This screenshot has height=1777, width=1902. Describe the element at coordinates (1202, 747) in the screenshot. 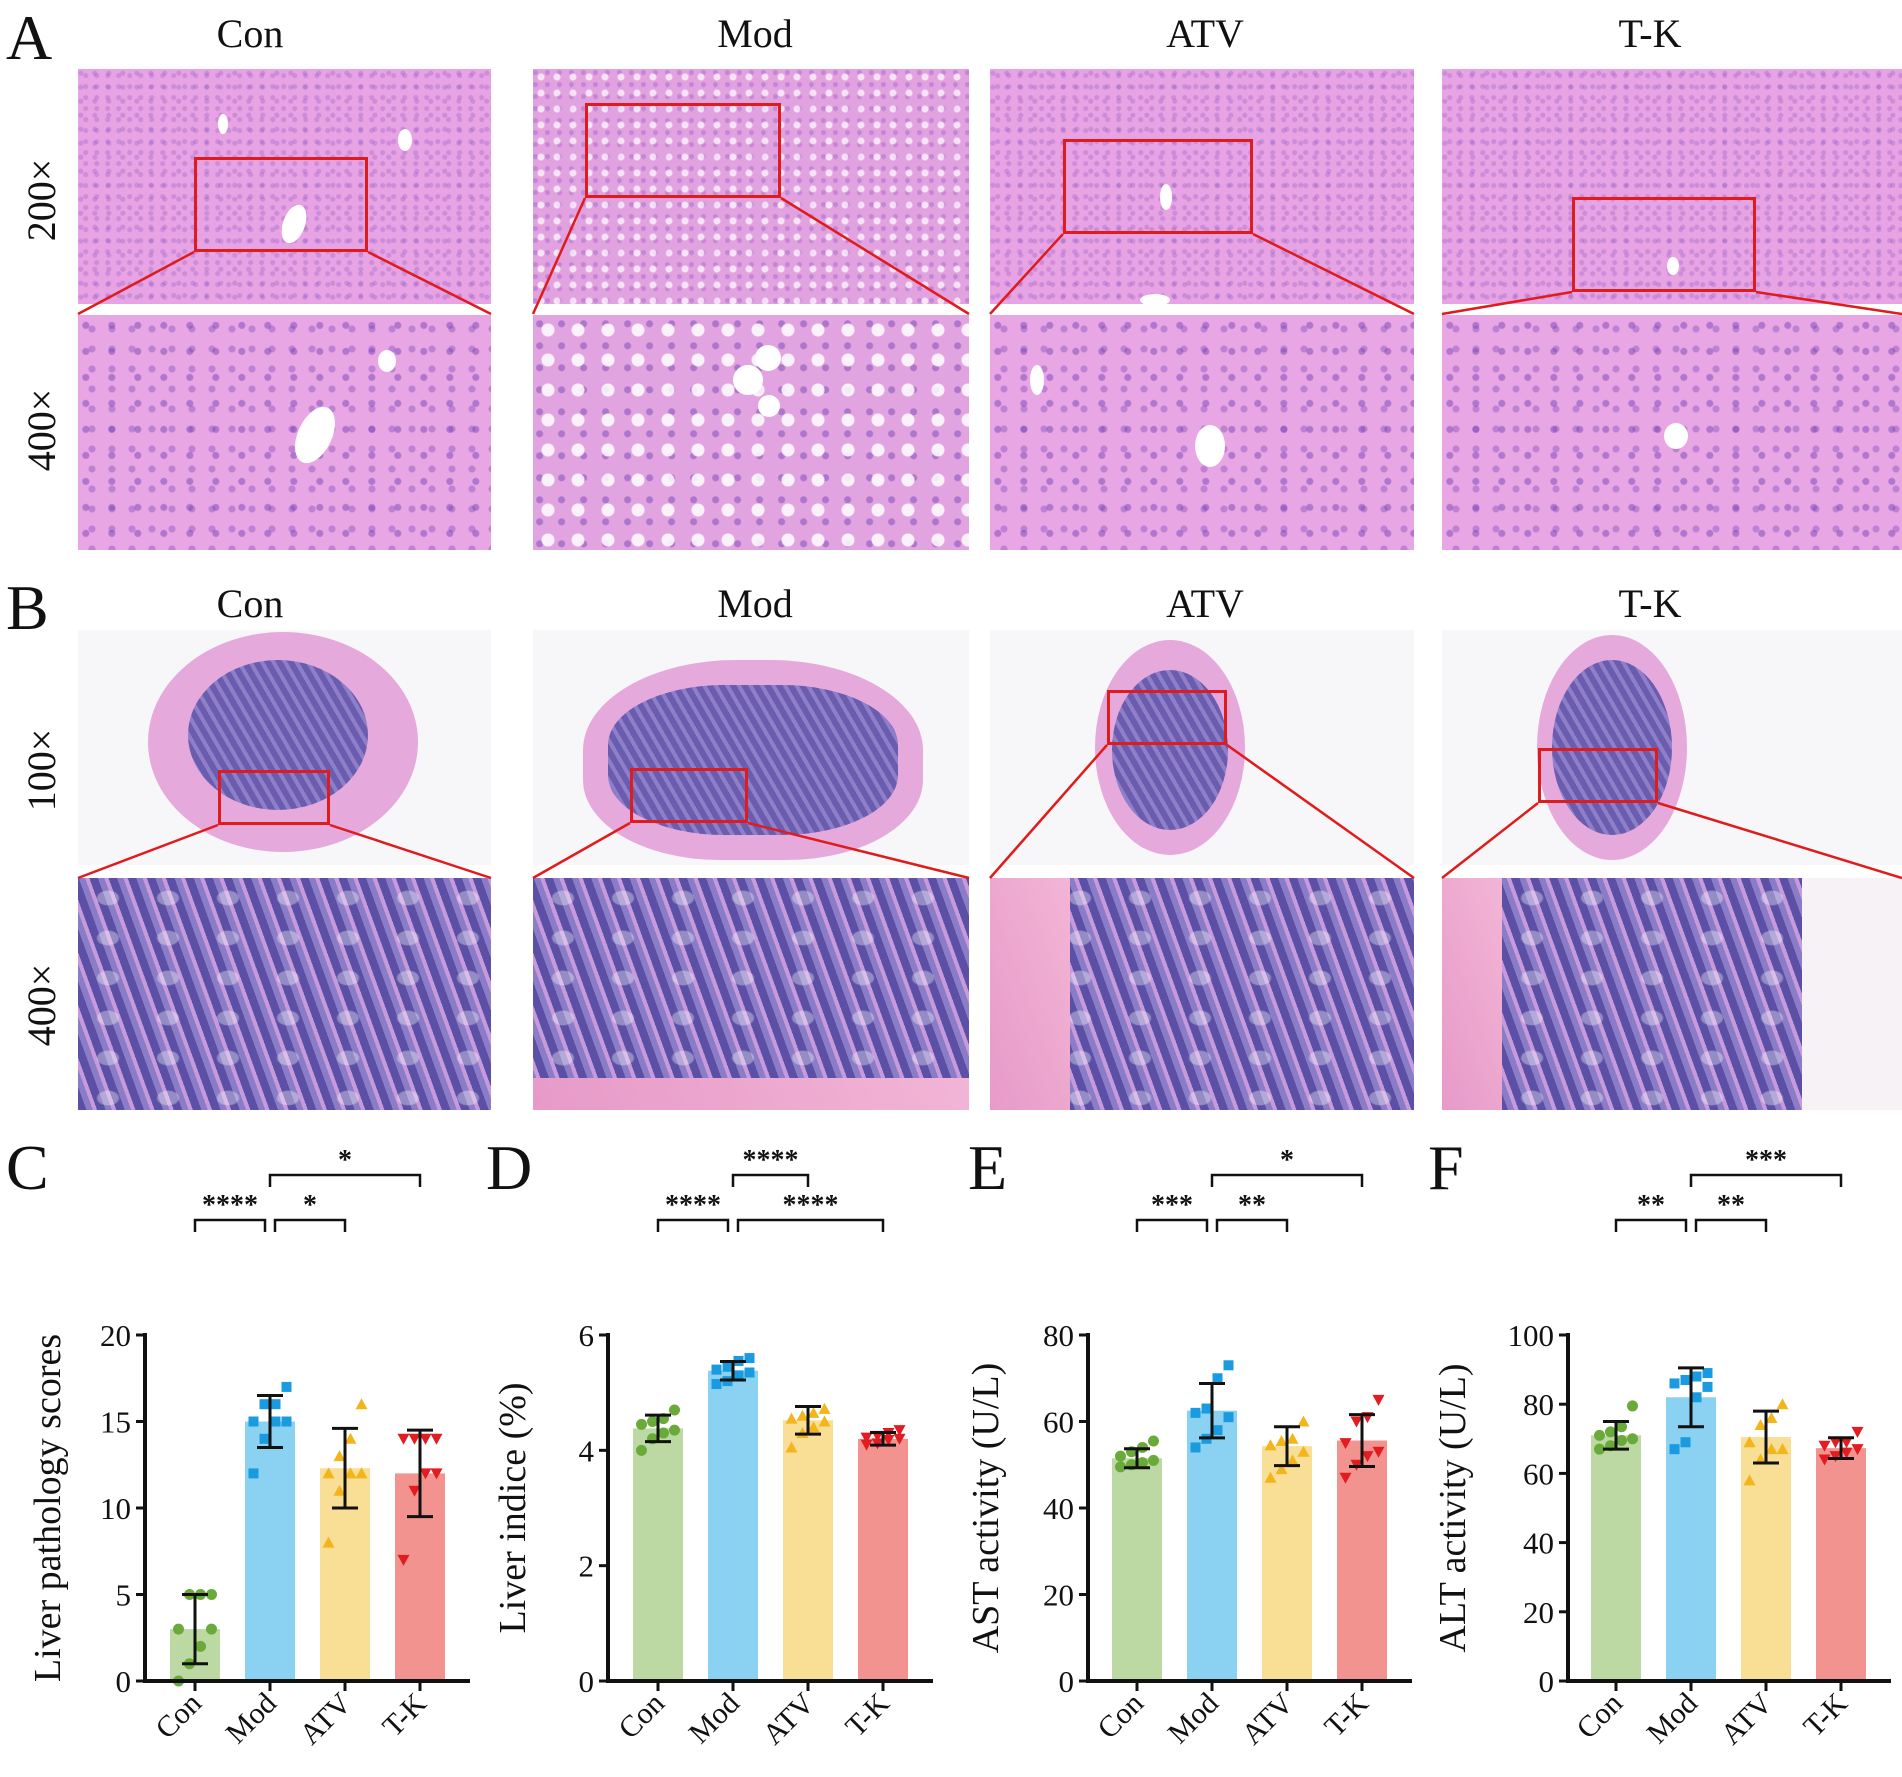

I see `colon-atv-100x-image` at that location.